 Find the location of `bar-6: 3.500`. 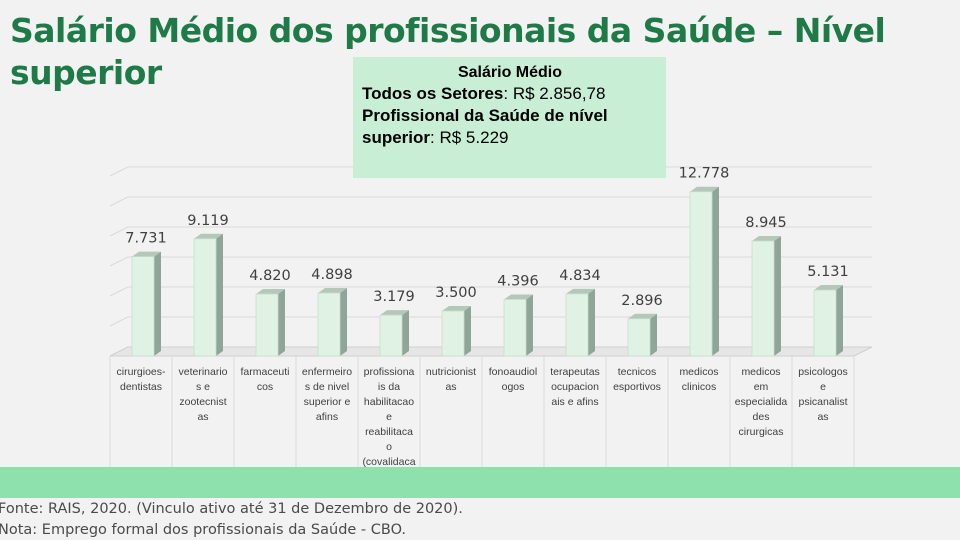

bar-6: 3.500 is located at coordinates (456, 321).